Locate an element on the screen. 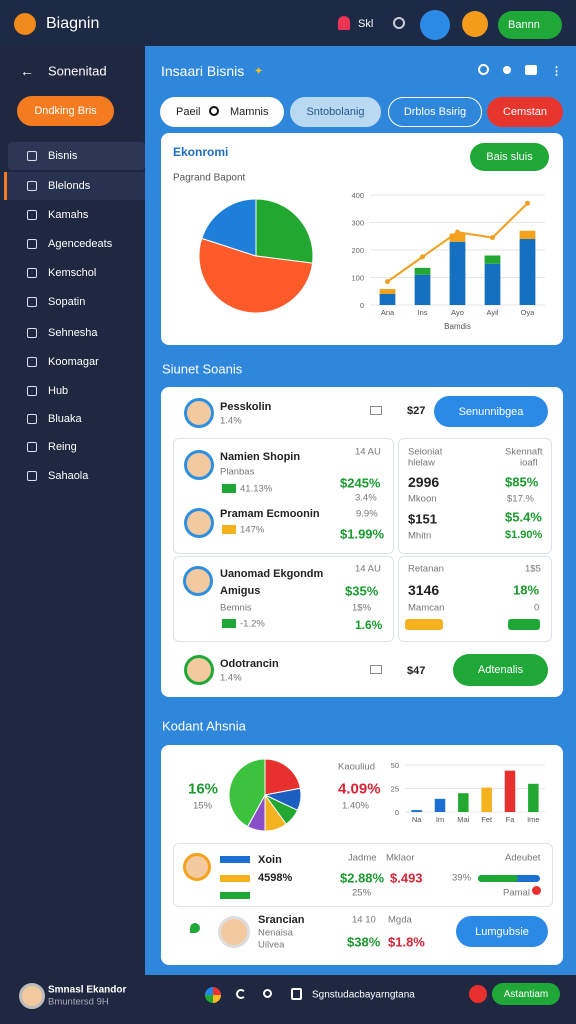 The height and width of the screenshot is (1024, 576). user-icon is located at coordinates (344, 23).